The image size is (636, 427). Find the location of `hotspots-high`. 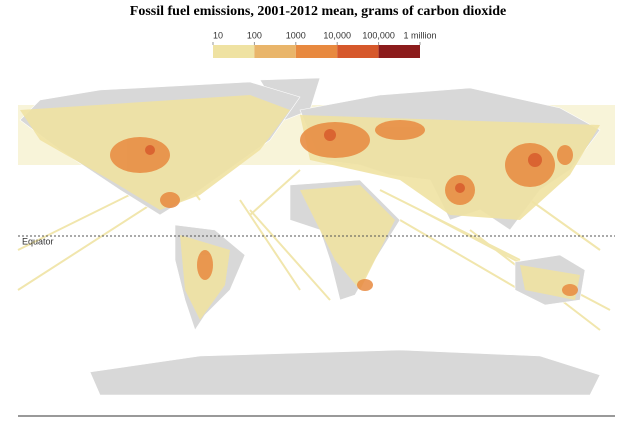

hotspots-high is located at coordinates (343, 161).